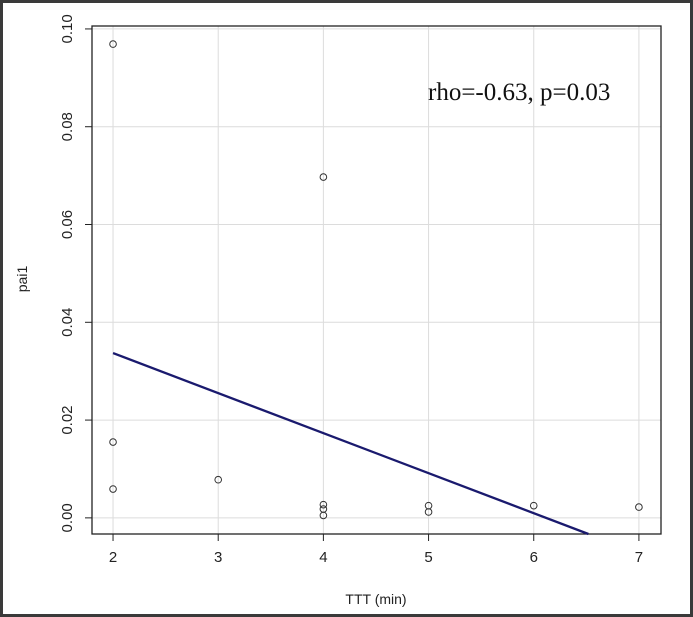  What do you see at coordinates (323, 557) in the screenshot?
I see `x-tick-label: 4` at bounding box center [323, 557].